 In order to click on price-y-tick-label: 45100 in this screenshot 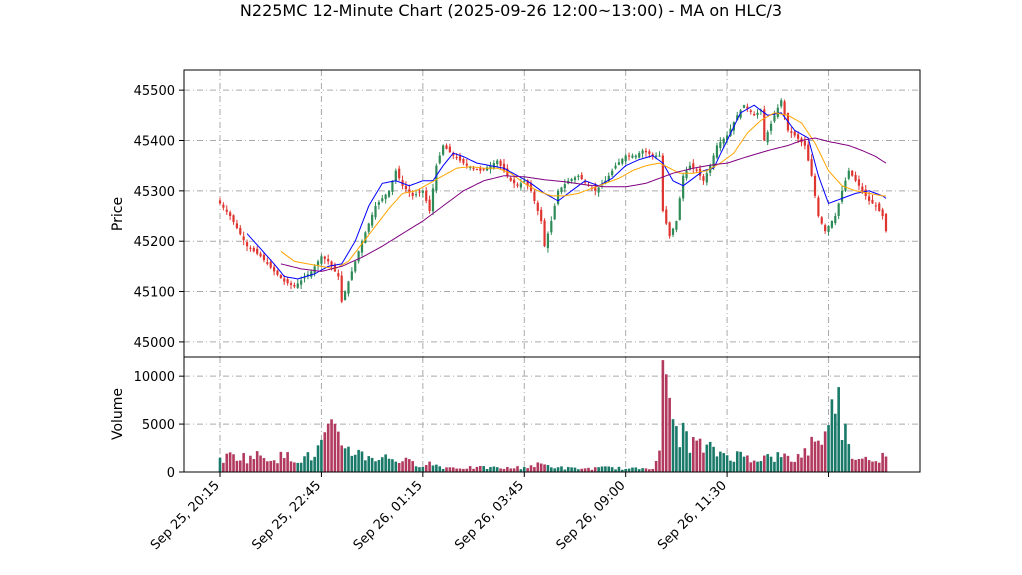, I will do `click(154, 293)`.